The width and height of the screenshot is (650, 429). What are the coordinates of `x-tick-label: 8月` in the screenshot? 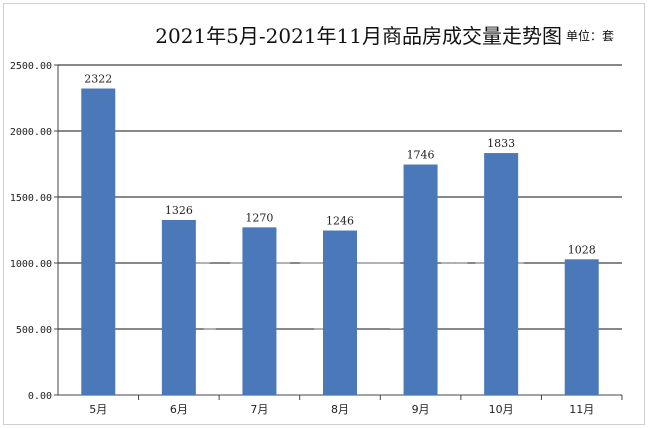 It's located at (340, 409).